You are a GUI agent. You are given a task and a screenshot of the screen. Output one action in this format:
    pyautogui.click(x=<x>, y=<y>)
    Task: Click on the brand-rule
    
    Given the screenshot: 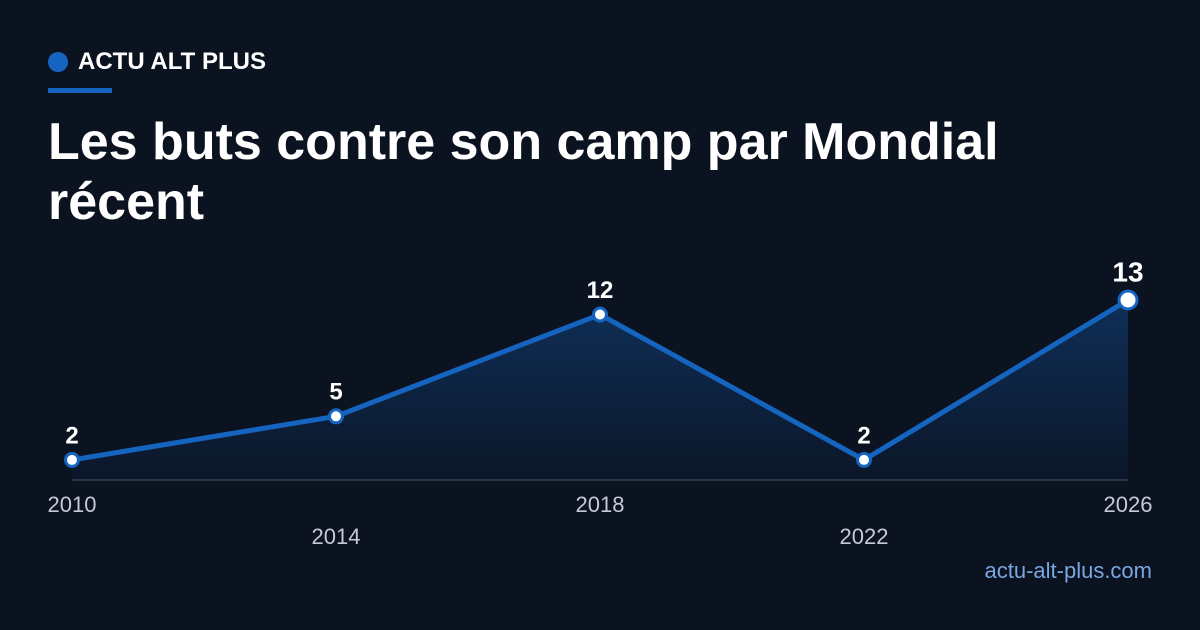 What is the action you would take?
    pyautogui.click(x=80, y=90)
    